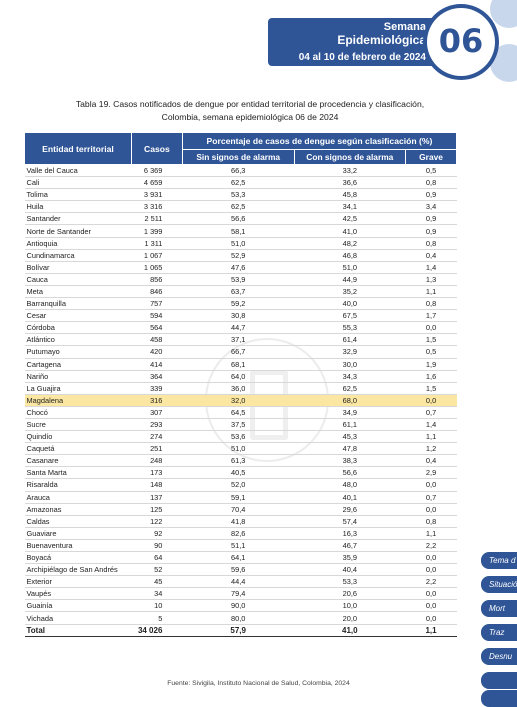 The image size is (517, 707). What do you see at coordinates (157, 364) in the screenshot?
I see `cases-cell: 414` at bounding box center [157, 364].